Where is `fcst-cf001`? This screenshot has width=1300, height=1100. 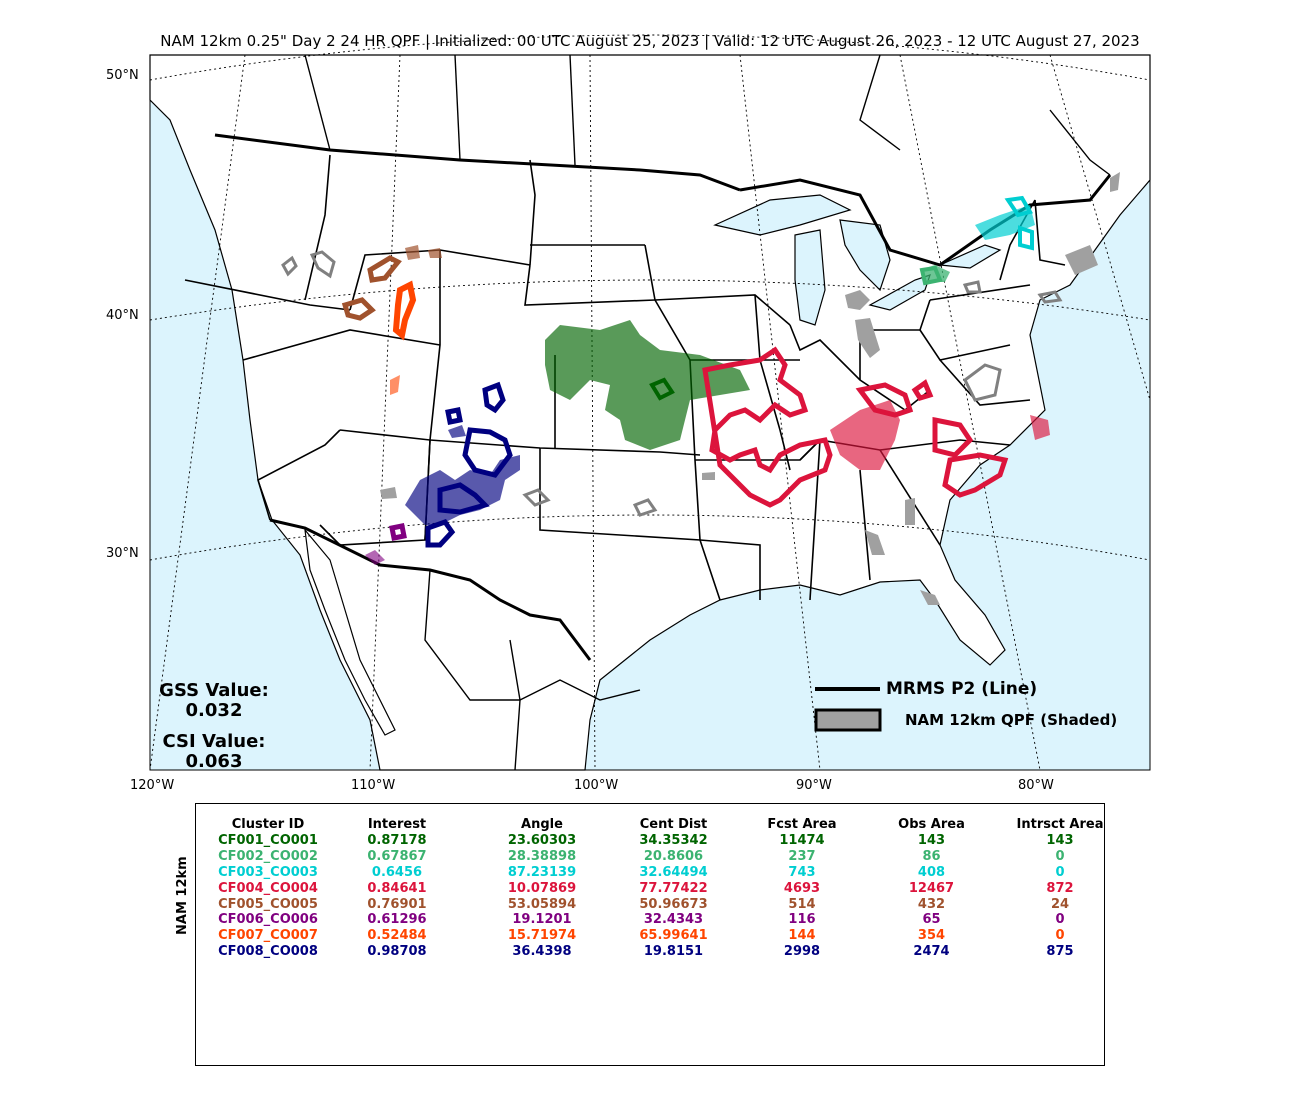 fcst-cf001 is located at coordinates (647, 385).